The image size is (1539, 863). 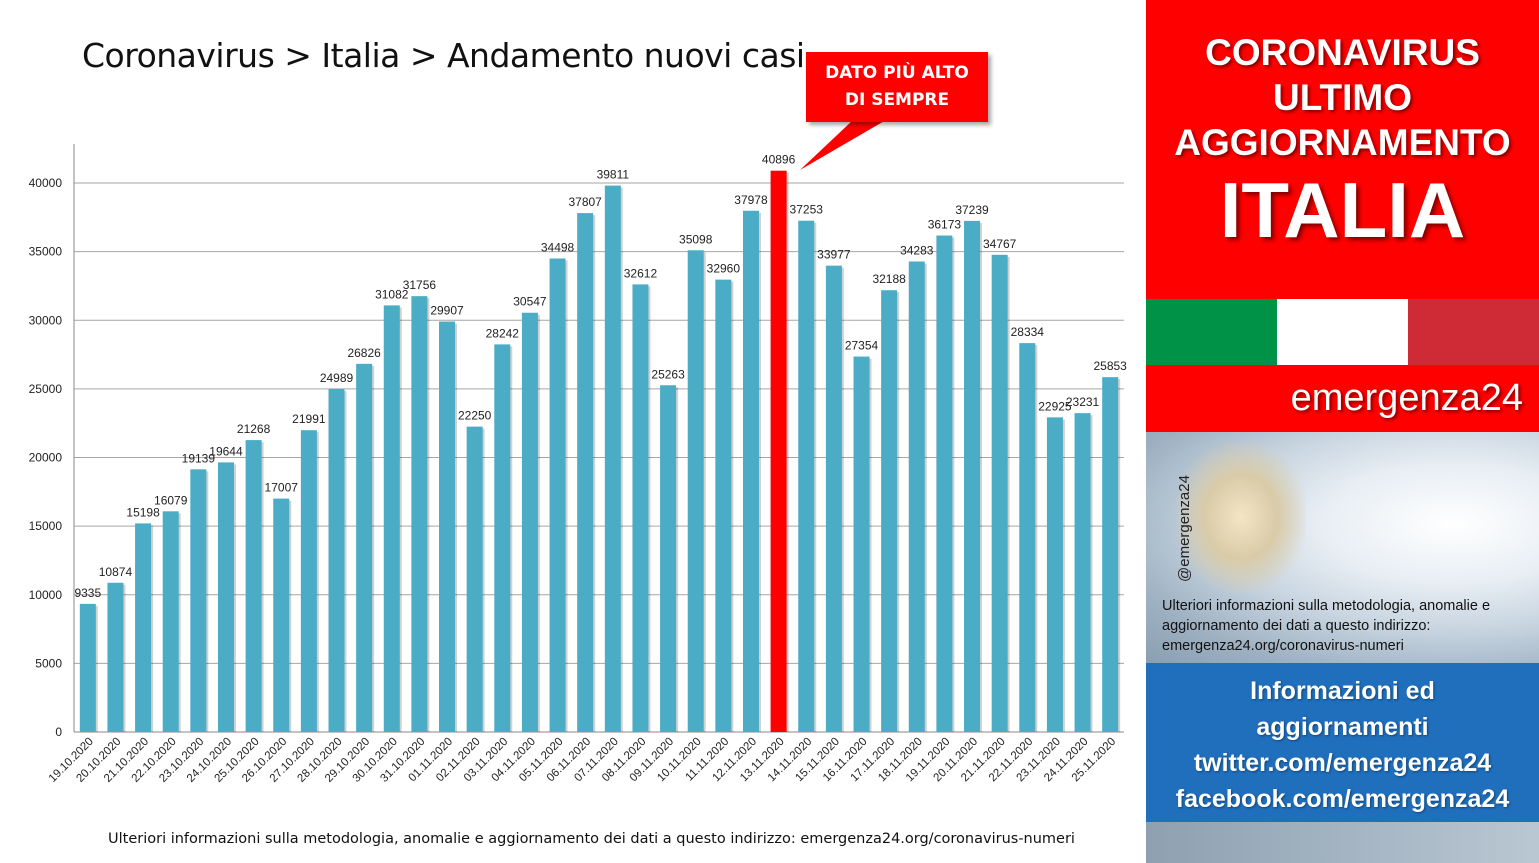 I want to click on y-tick-label: 25000, so click(x=46, y=389).